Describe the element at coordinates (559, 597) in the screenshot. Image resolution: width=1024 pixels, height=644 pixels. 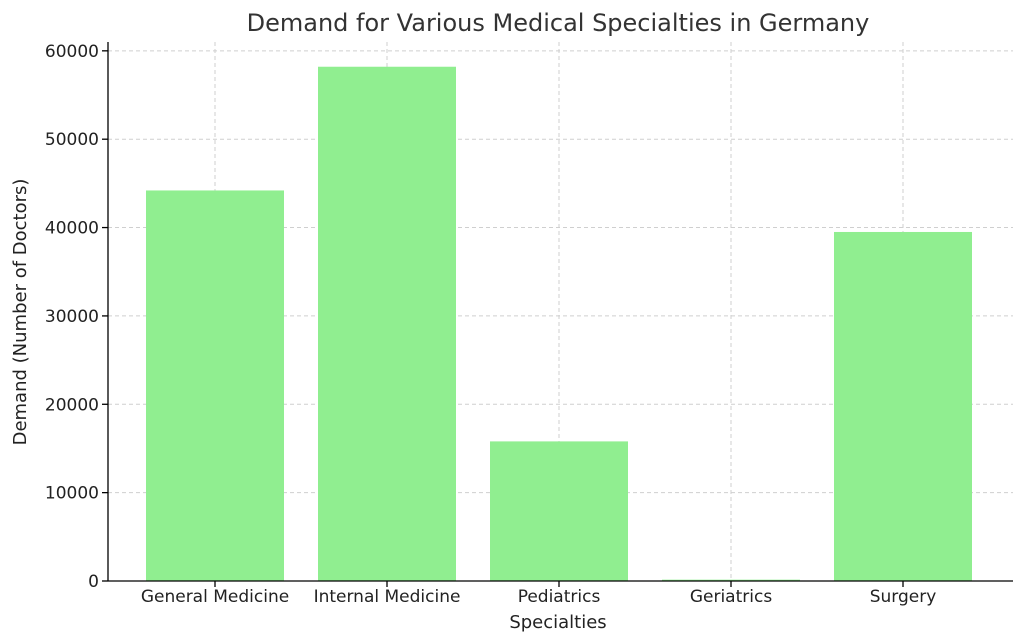
I see `x-tick-label: Pediatrics` at that location.